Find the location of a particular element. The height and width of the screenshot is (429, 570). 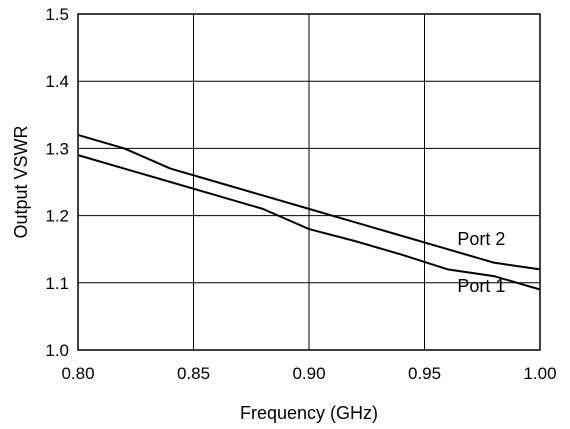

port-2-label: Port 2 is located at coordinates (481, 239).